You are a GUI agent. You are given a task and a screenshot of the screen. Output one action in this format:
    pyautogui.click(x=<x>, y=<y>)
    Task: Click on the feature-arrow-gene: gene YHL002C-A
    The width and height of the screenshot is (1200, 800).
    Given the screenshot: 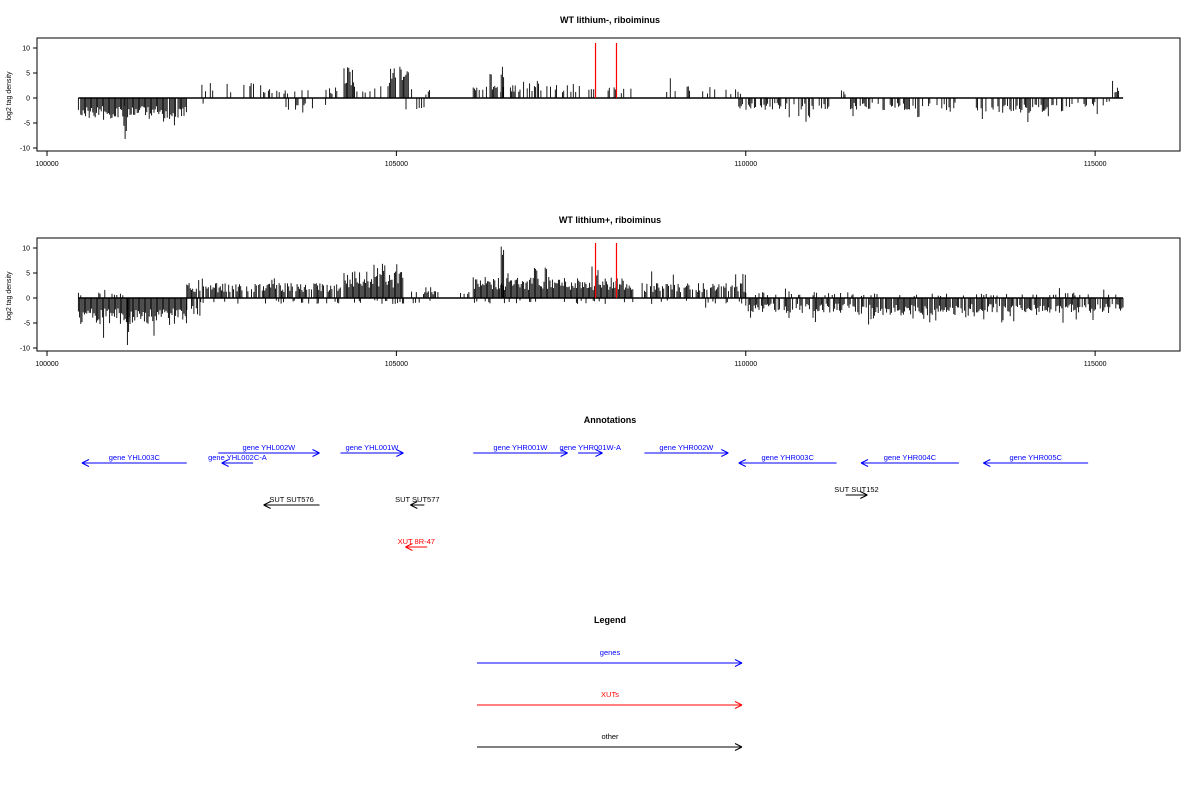 What is the action you would take?
    pyautogui.click(x=237, y=460)
    